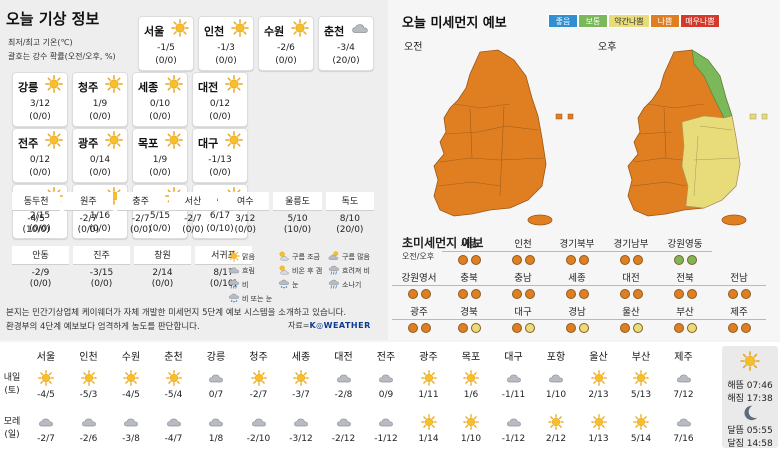  Describe the element at coordinates (469, 312) in the screenshot. I see `pm25-region-name: 경북` at that location.